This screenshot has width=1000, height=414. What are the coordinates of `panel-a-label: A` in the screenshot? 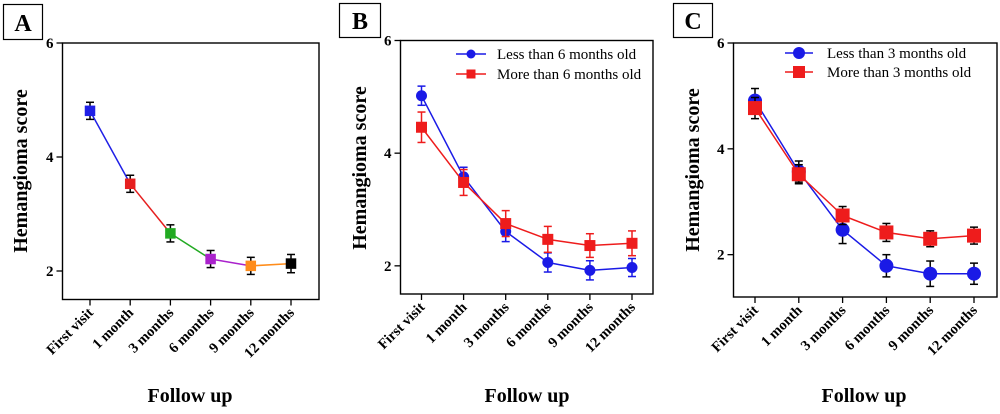 It's located at (23, 24).